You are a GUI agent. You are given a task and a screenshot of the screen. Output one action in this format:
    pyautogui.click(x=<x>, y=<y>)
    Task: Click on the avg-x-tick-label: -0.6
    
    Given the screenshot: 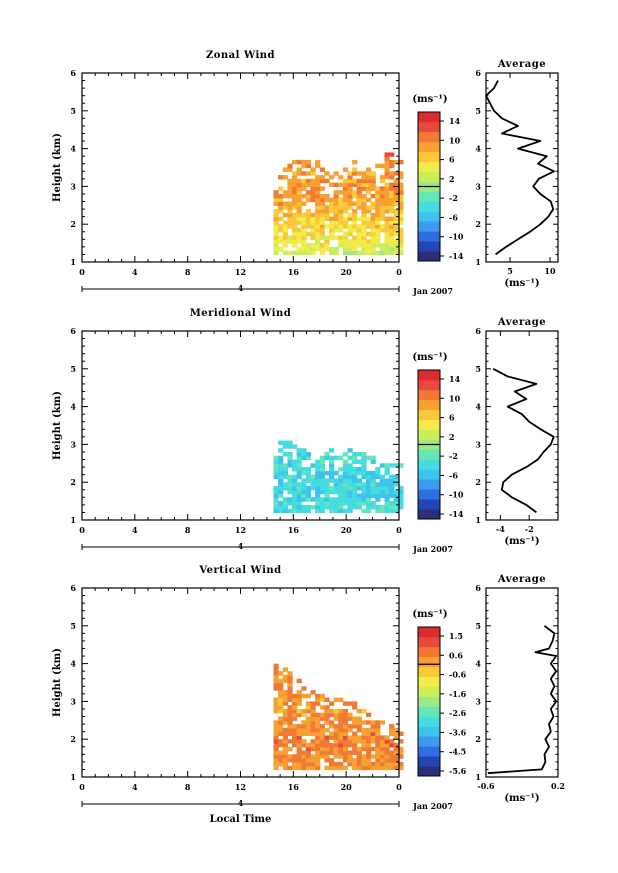 What is the action you would take?
    pyautogui.click(x=486, y=786)
    